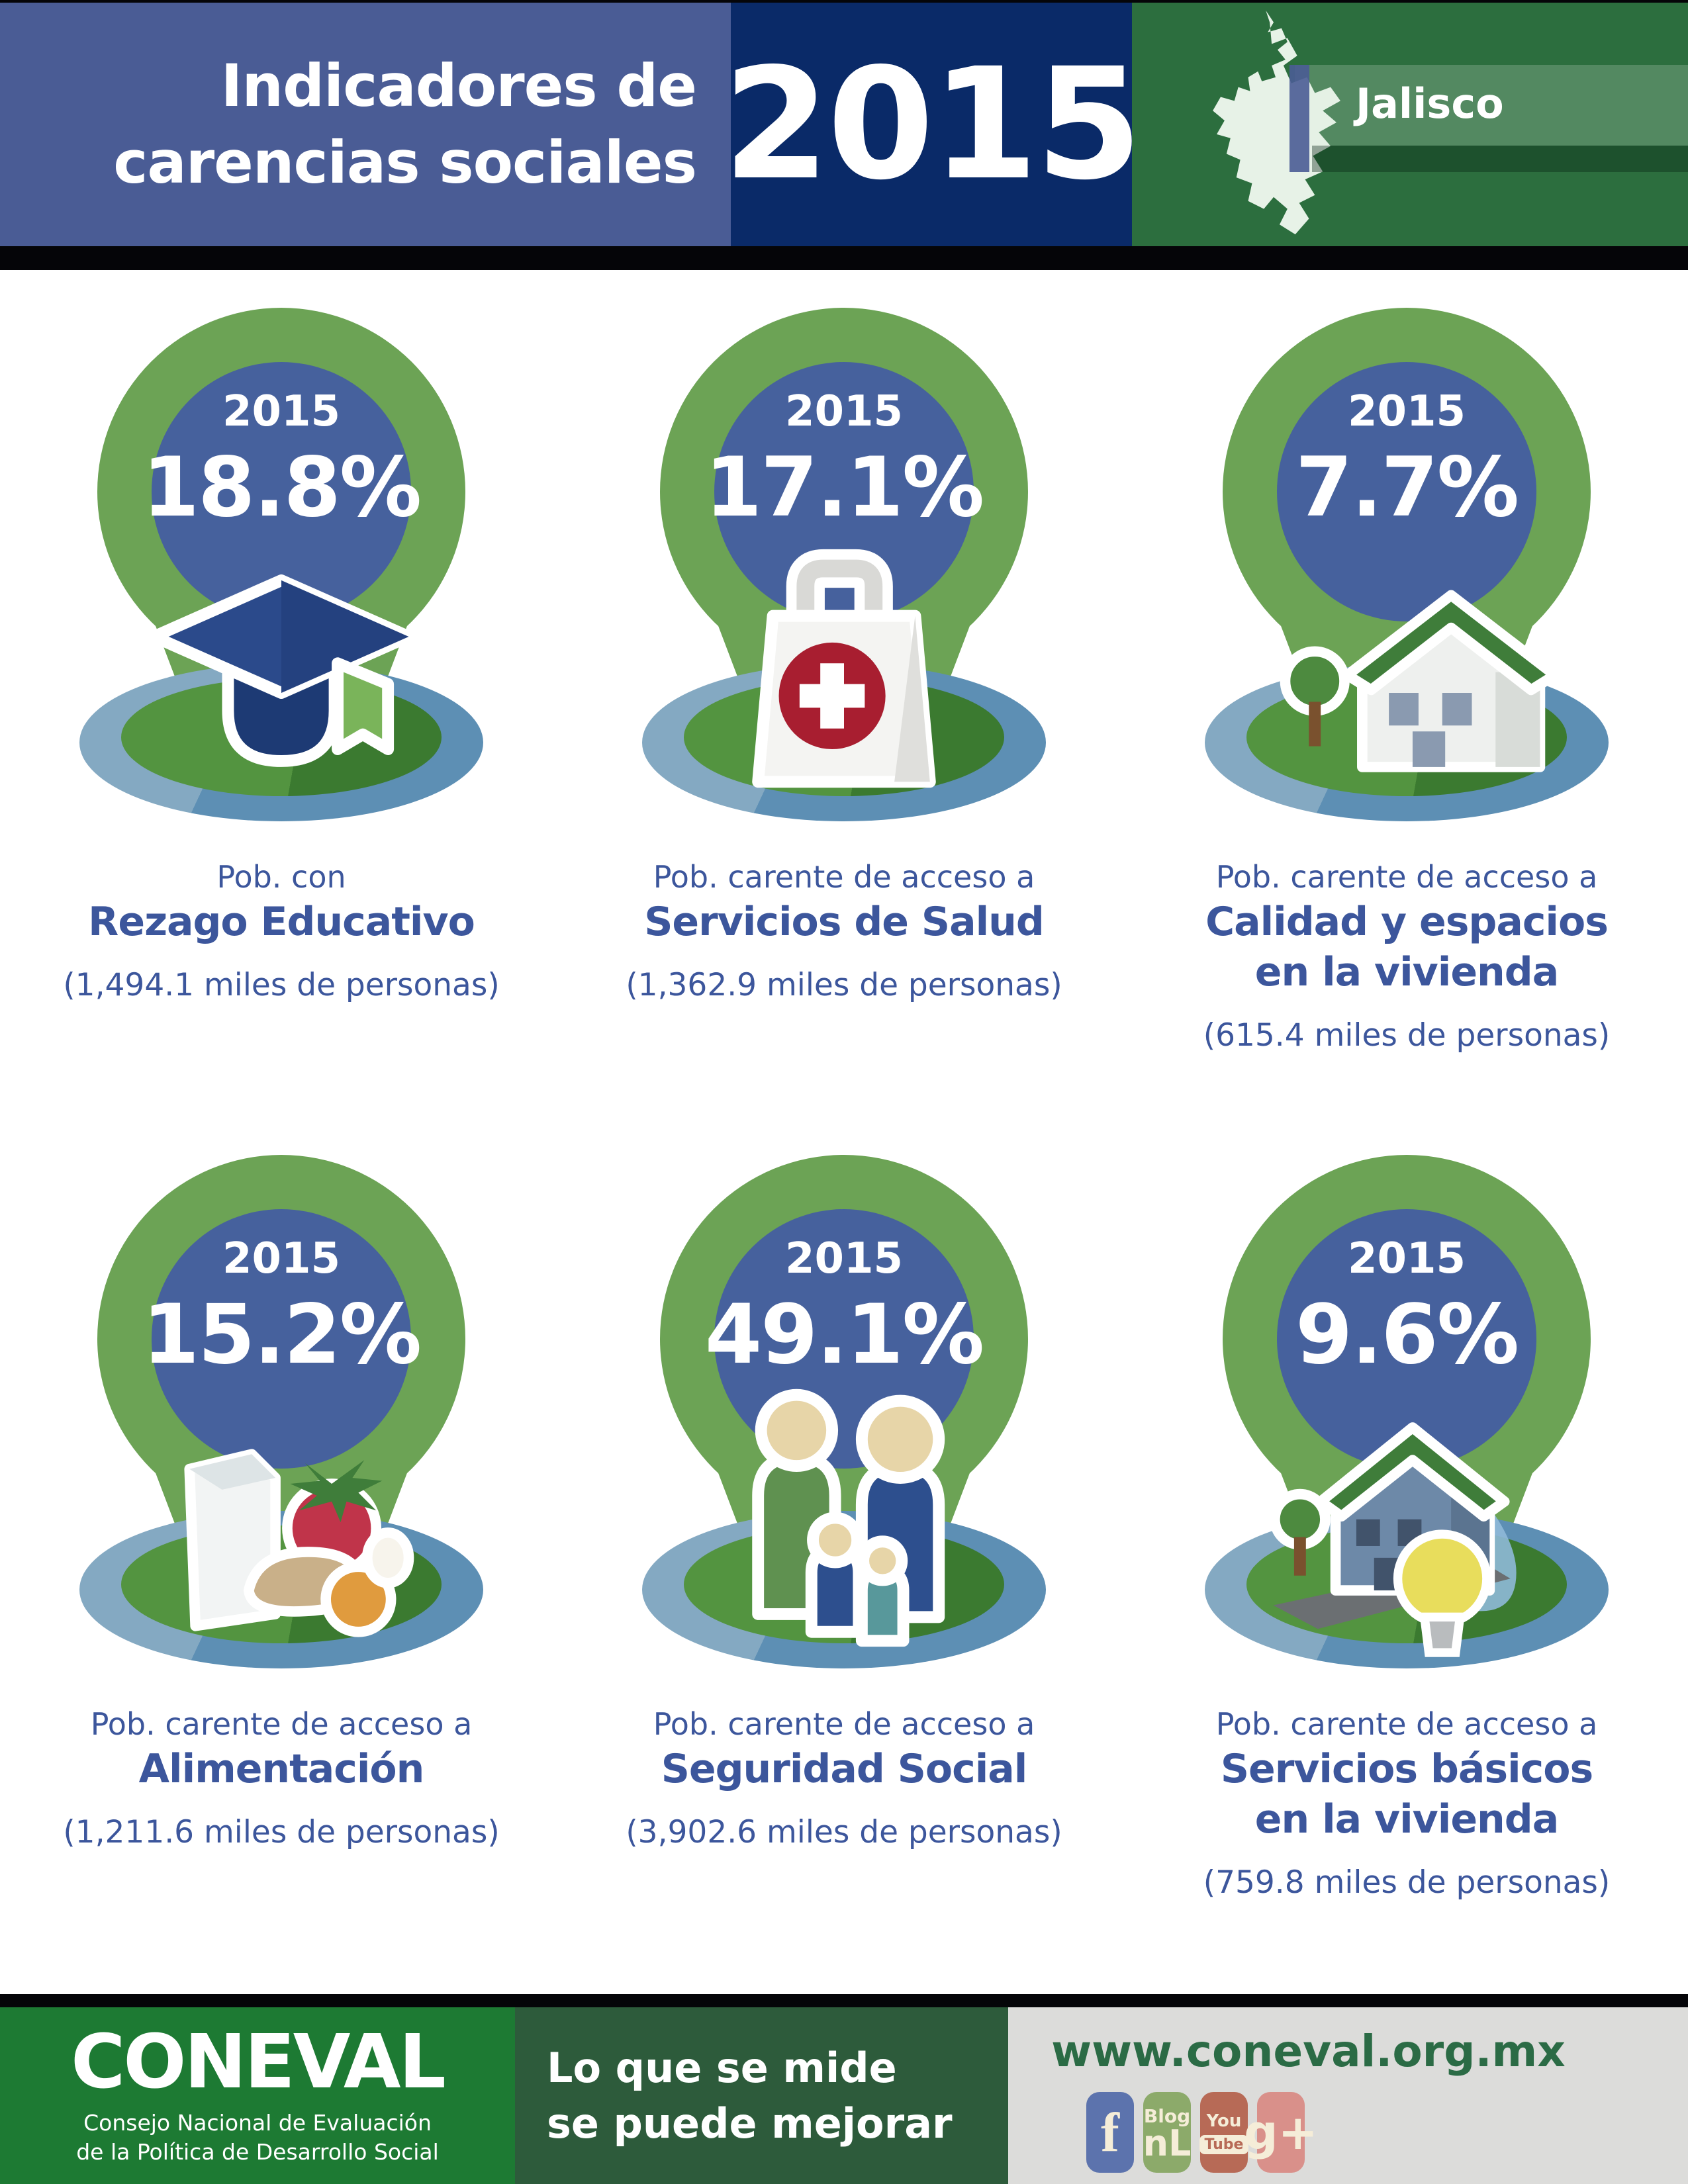  Describe the element at coordinates (281, 877) in the screenshot. I see `caption-prefix: Pob. con` at that location.